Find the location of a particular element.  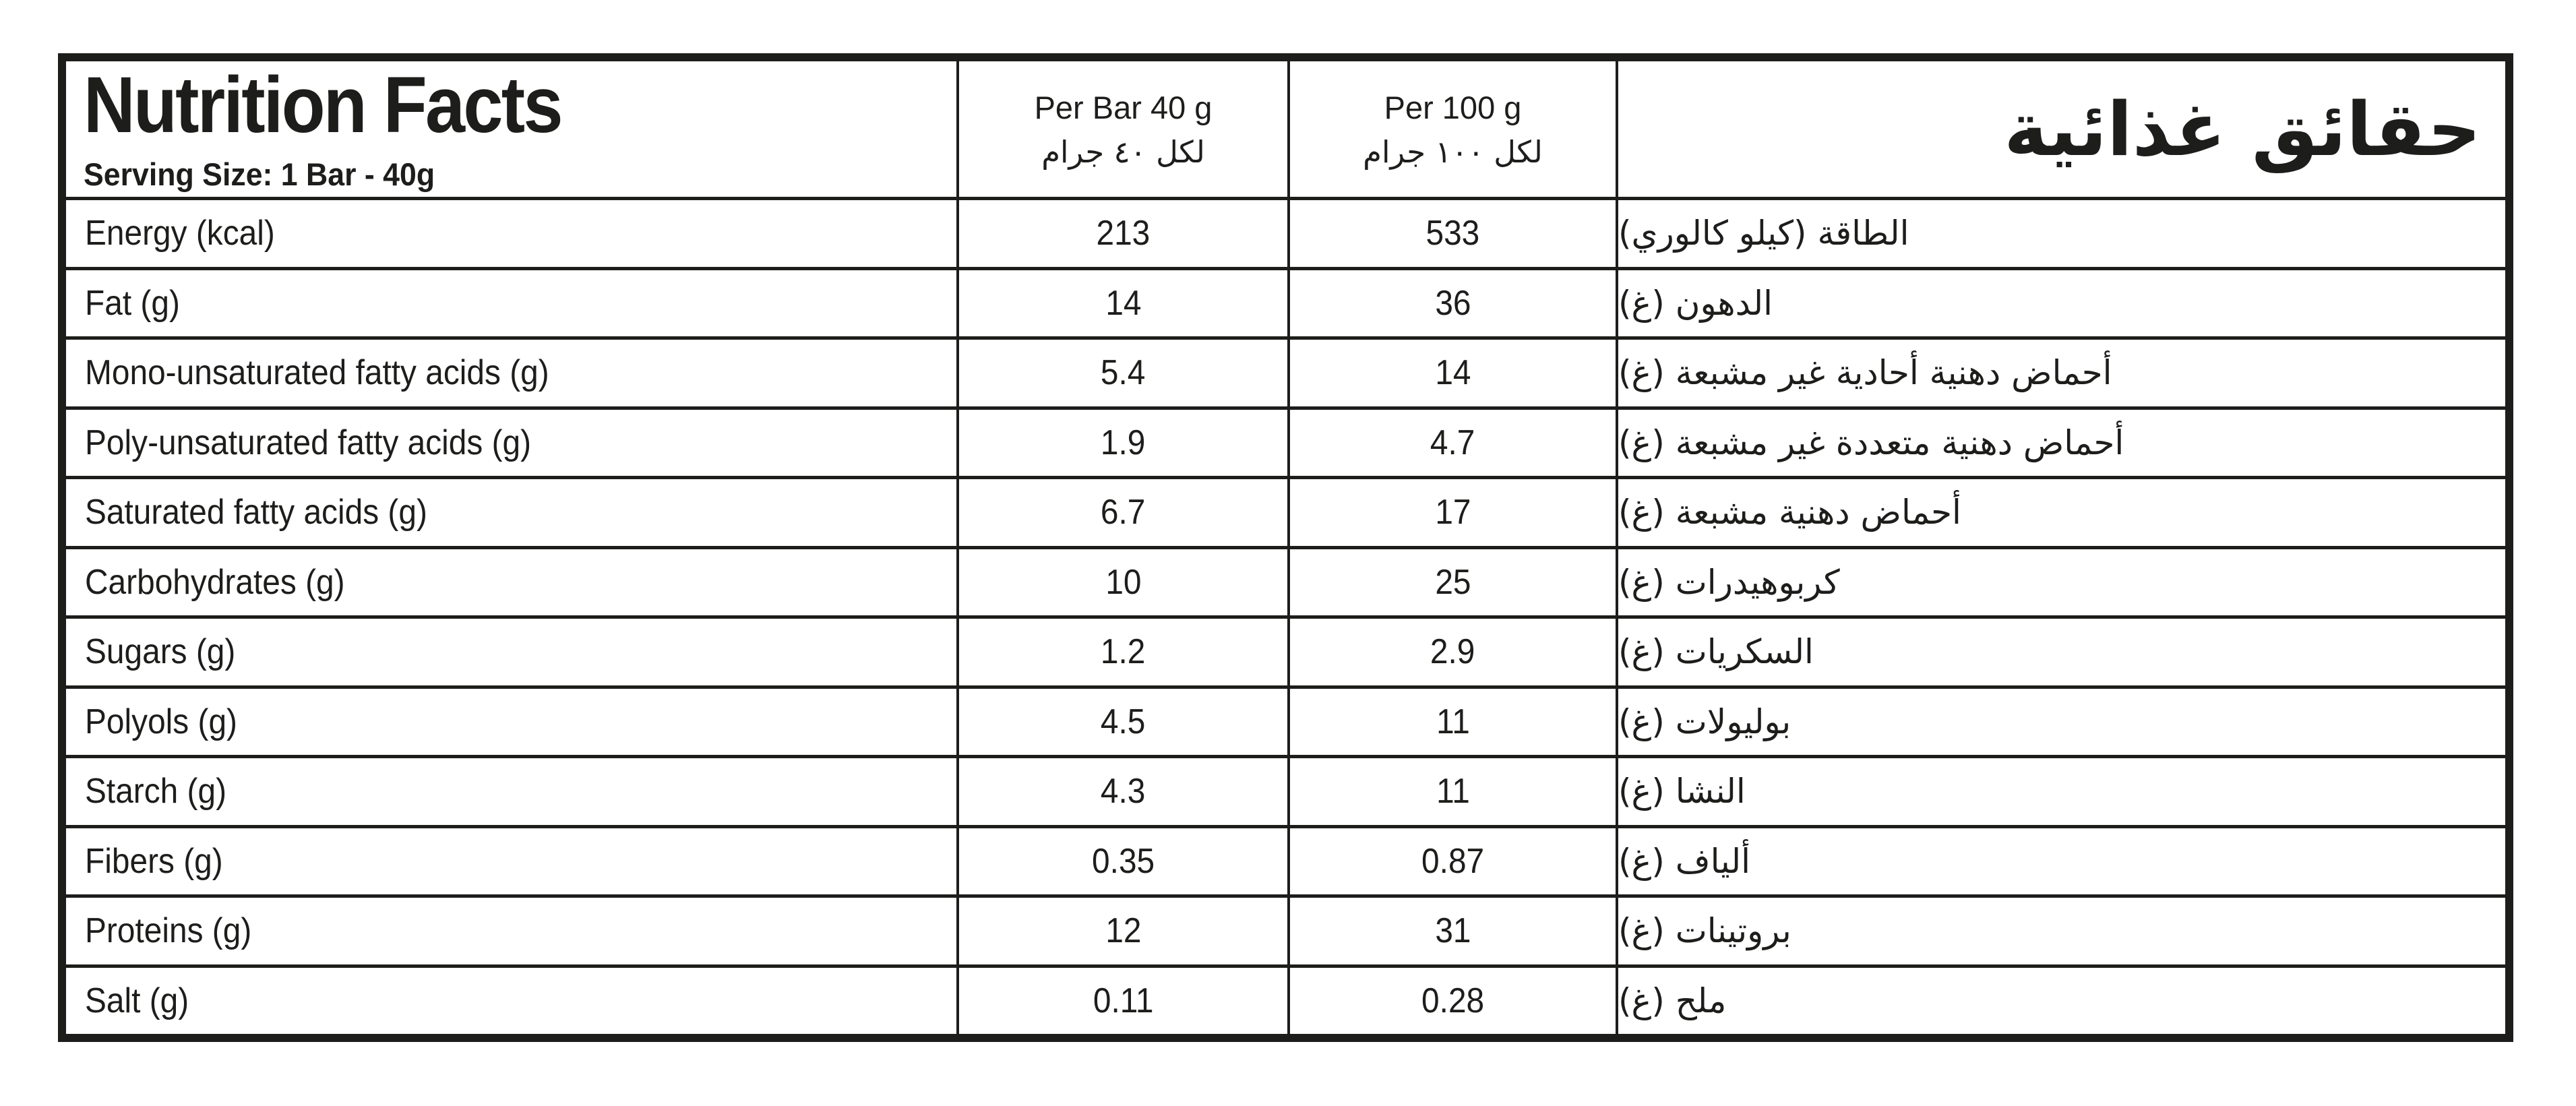

row-fat-label-en: Fat (g) is located at coordinates (511, 301).